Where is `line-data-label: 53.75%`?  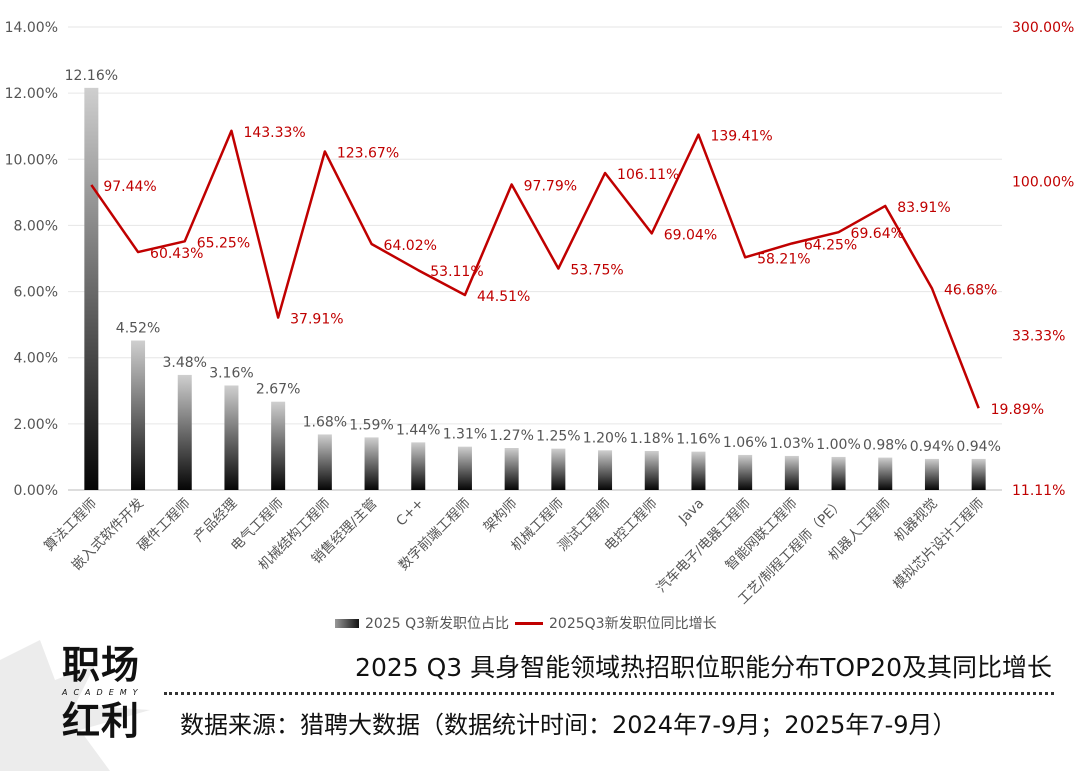
line-data-label: 53.75% is located at coordinates (596, 271).